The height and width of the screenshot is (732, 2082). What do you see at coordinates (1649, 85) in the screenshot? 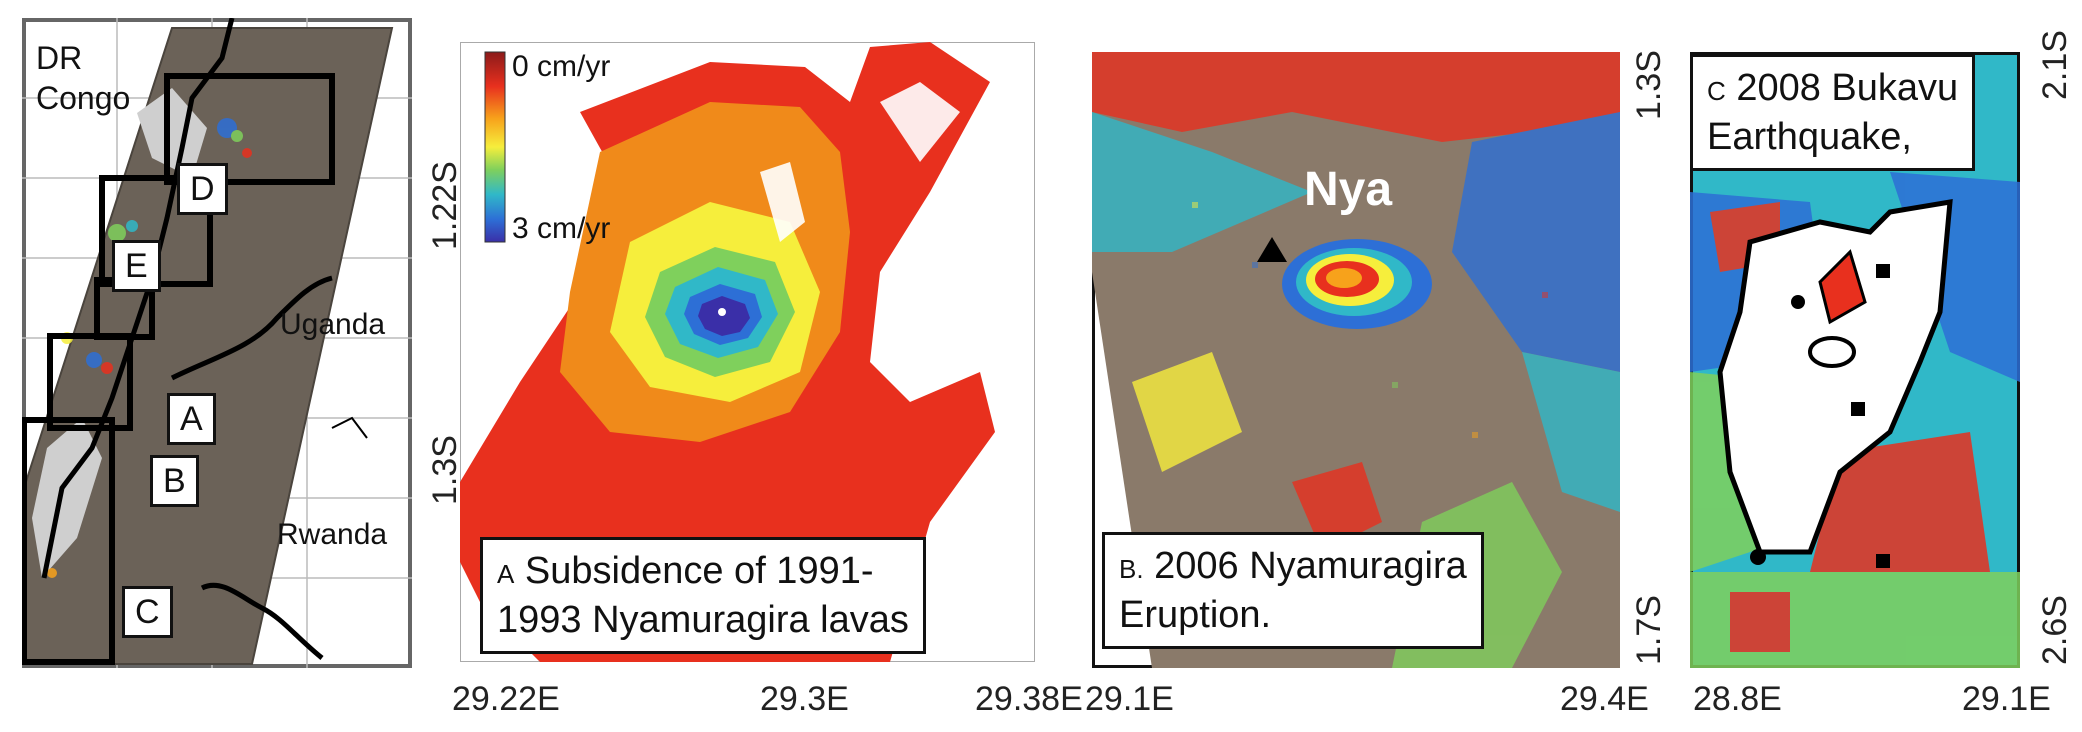
I see `panel-b-y-tick-1: 1.3S` at bounding box center [1649, 85].